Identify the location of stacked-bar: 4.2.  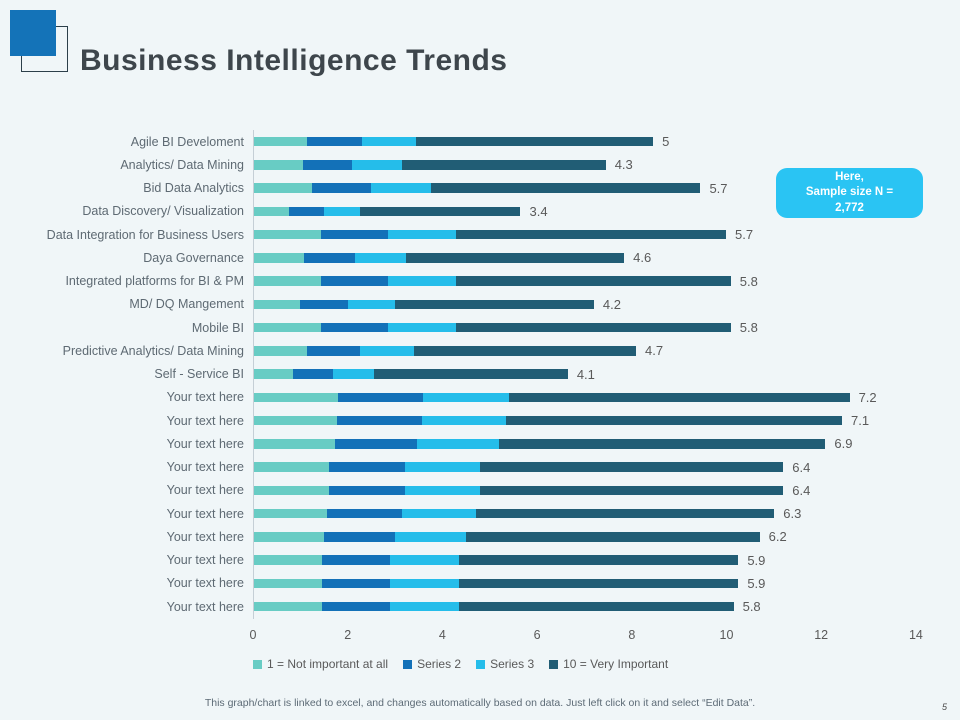
(437, 304).